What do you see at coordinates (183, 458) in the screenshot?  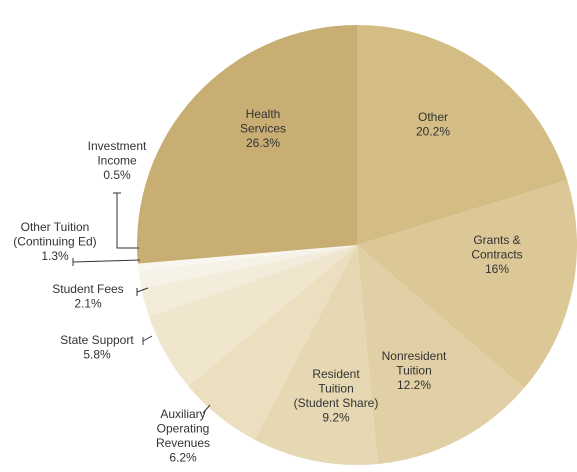 I see `value-label: 6.2%` at bounding box center [183, 458].